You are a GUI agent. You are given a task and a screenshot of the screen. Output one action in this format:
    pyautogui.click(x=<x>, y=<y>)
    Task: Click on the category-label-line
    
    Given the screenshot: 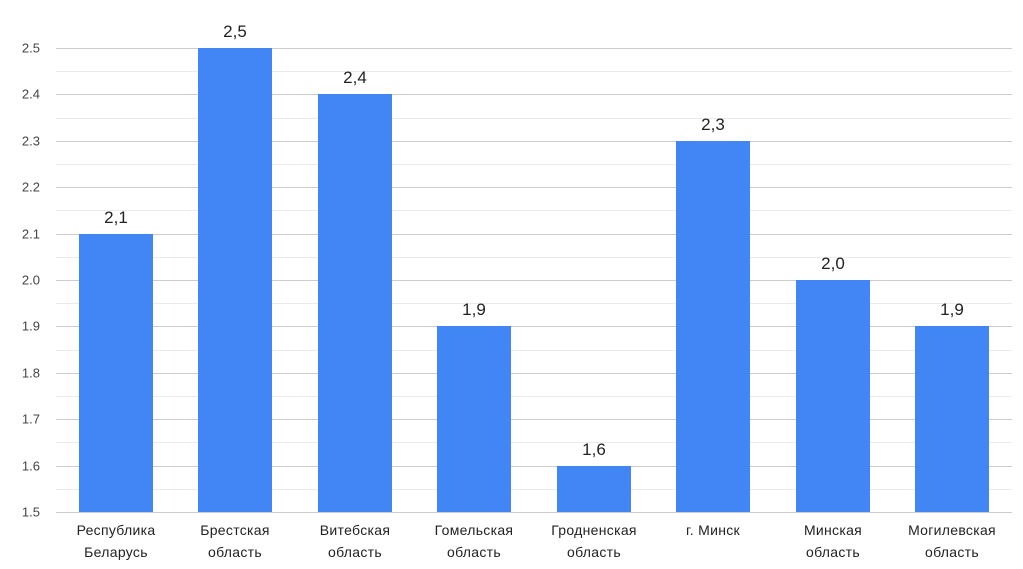 What is the action you would take?
    pyautogui.click(x=713, y=552)
    